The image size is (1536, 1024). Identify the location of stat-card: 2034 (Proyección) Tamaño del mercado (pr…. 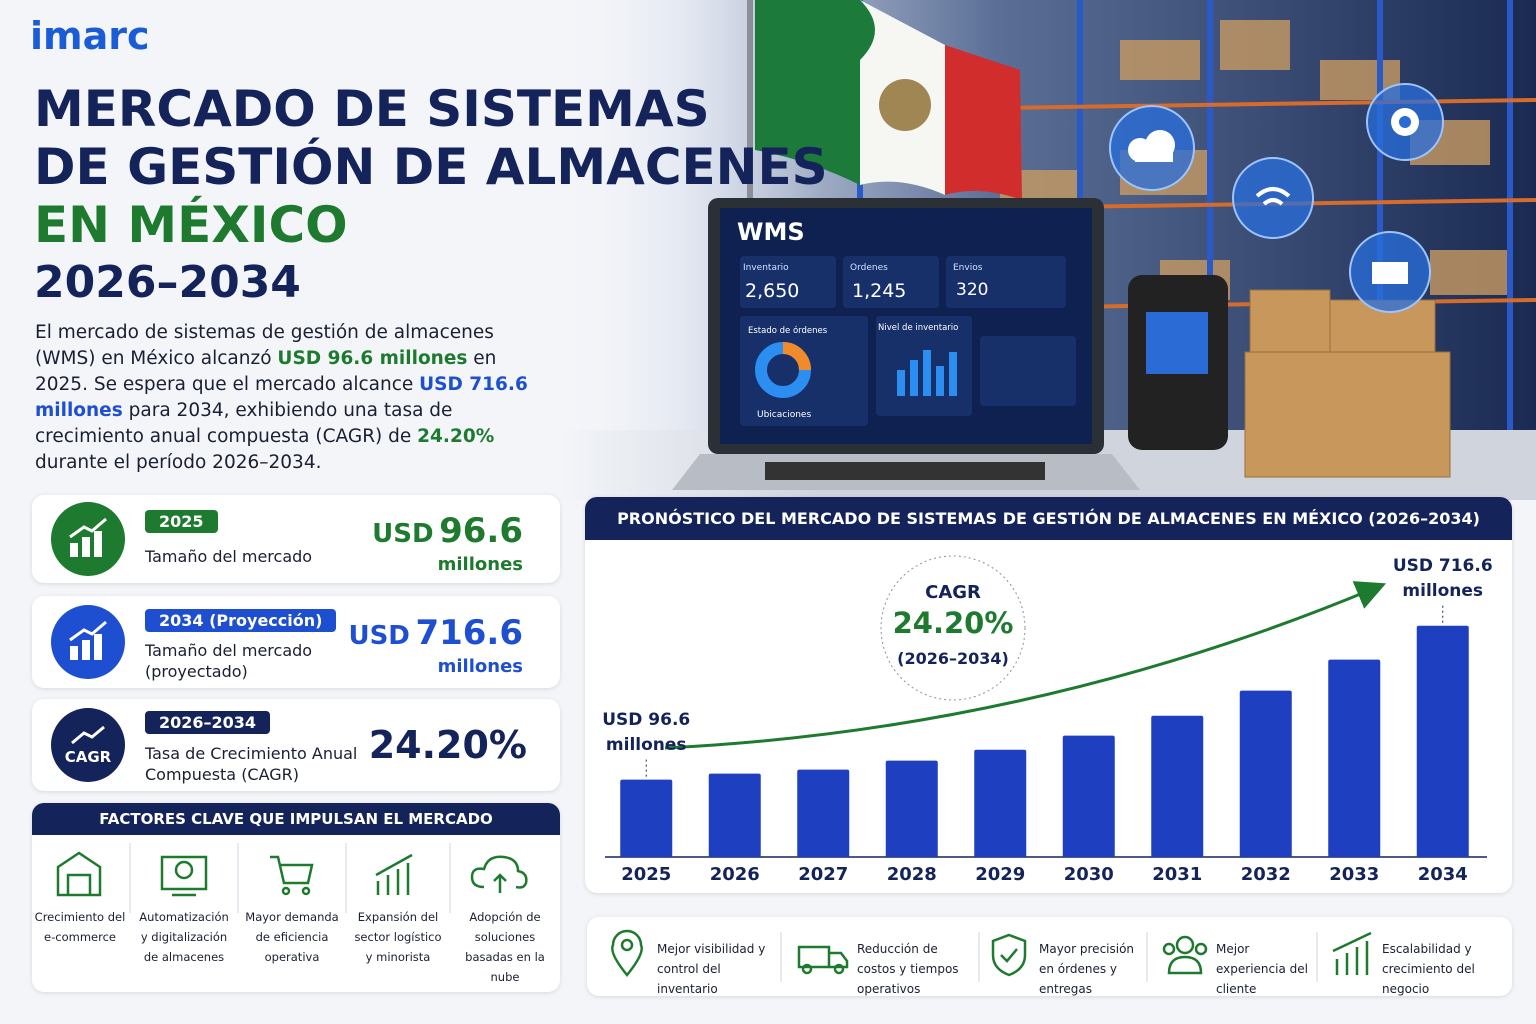
(296, 642).